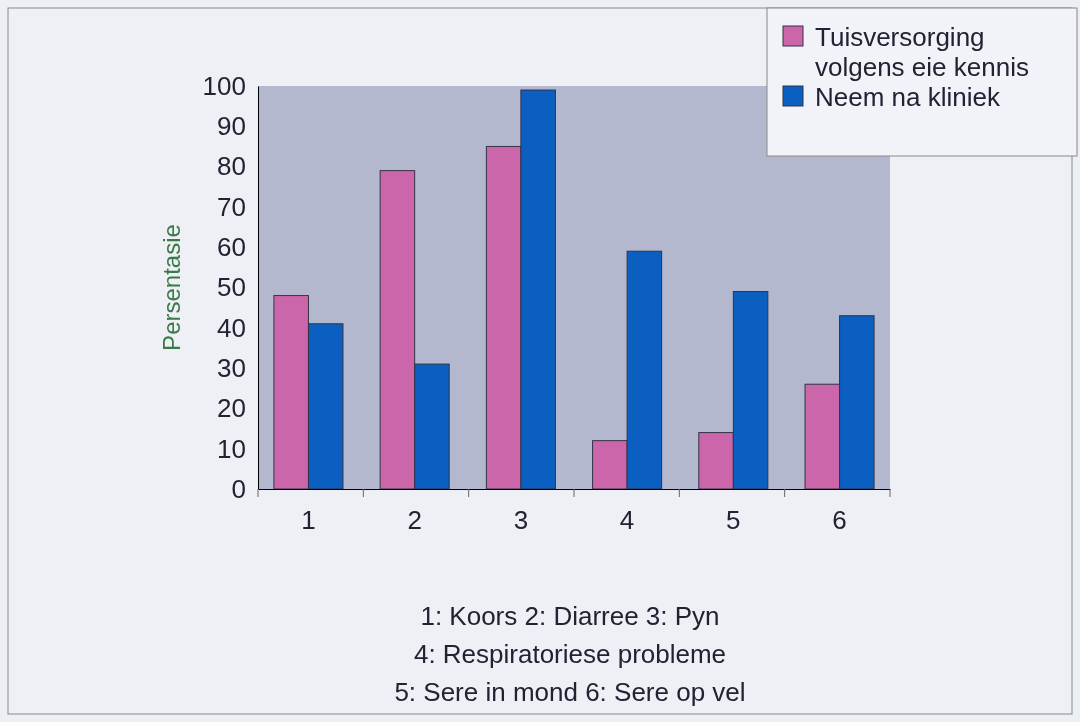  What do you see at coordinates (171, 287) in the screenshot?
I see `y-axis-title: Persentasie` at bounding box center [171, 287].